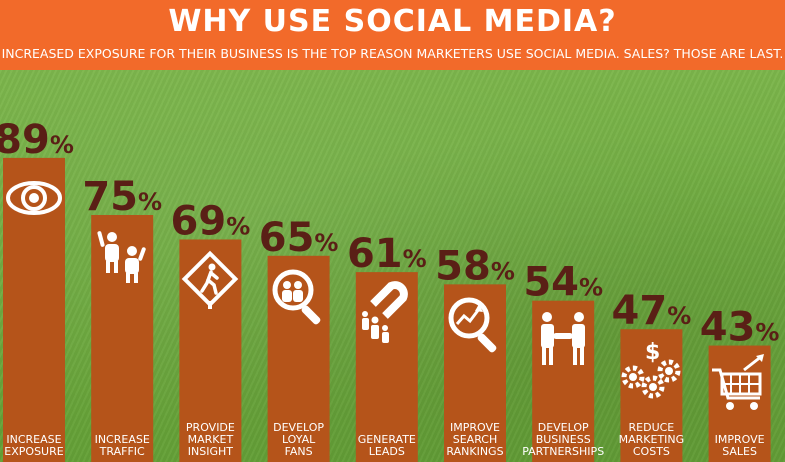  Describe the element at coordinates (728, 328) in the screenshot. I see `data-label-value: 43` at that location.